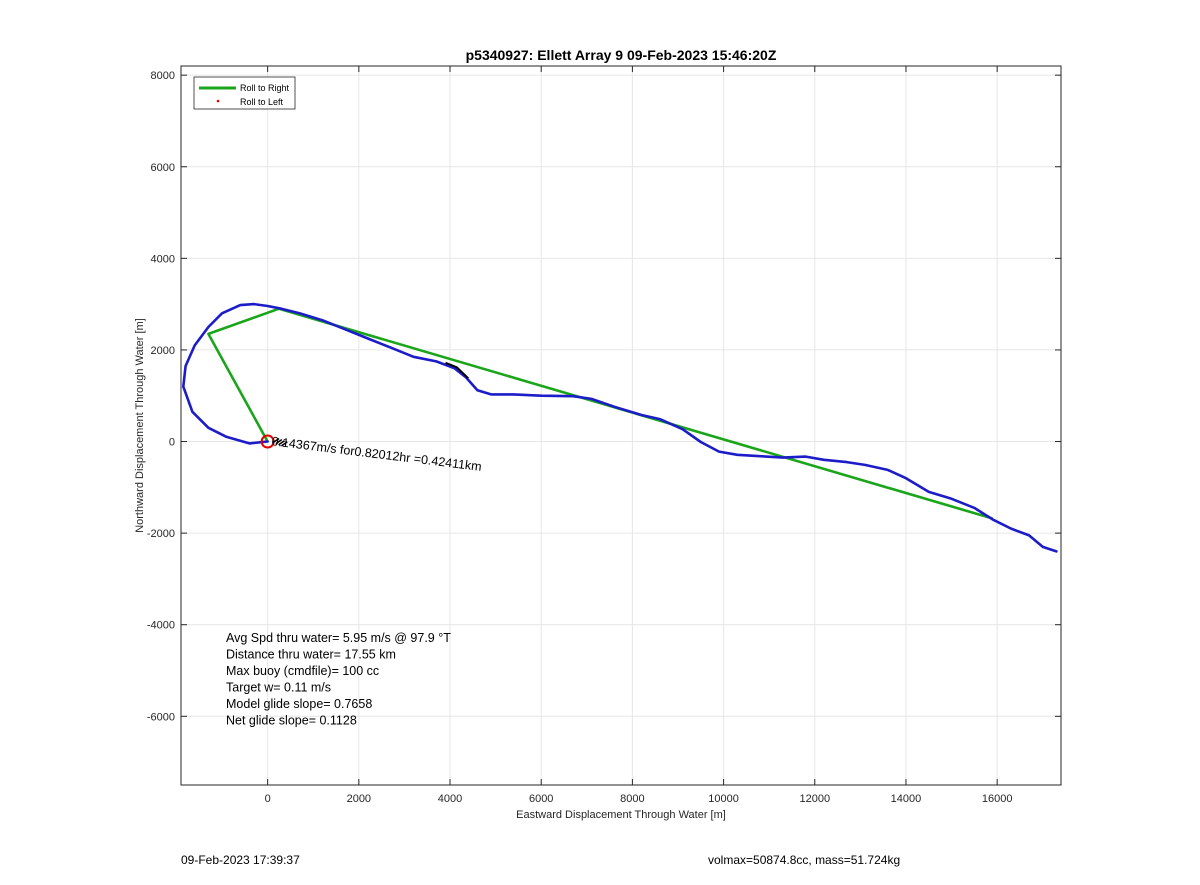 This screenshot has width=1200, height=885. Describe the element at coordinates (804, 860) in the screenshot. I see `footer-vol-mass: volmax=50874.8cc, mass=51.724kg` at that location.